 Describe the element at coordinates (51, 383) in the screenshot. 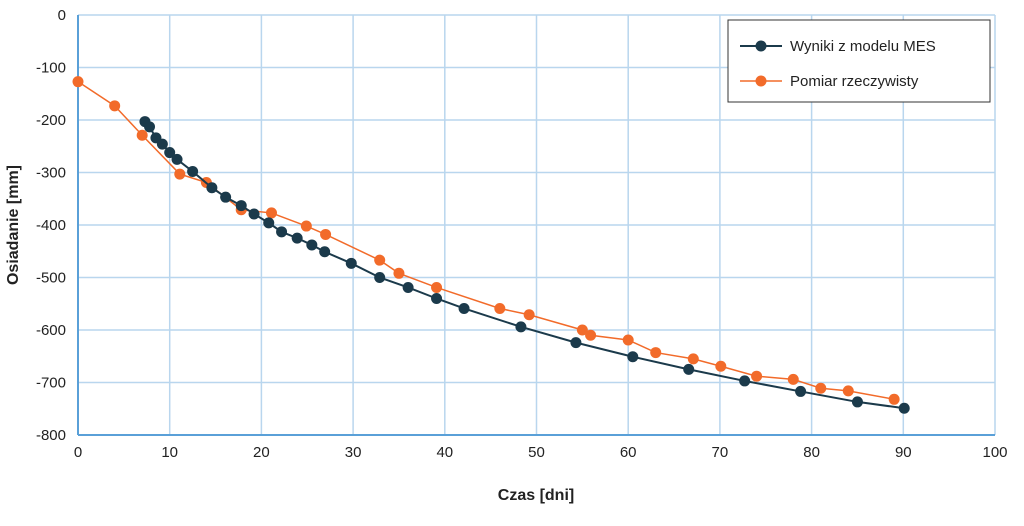

I see `y-tick-label: -700` at that location.